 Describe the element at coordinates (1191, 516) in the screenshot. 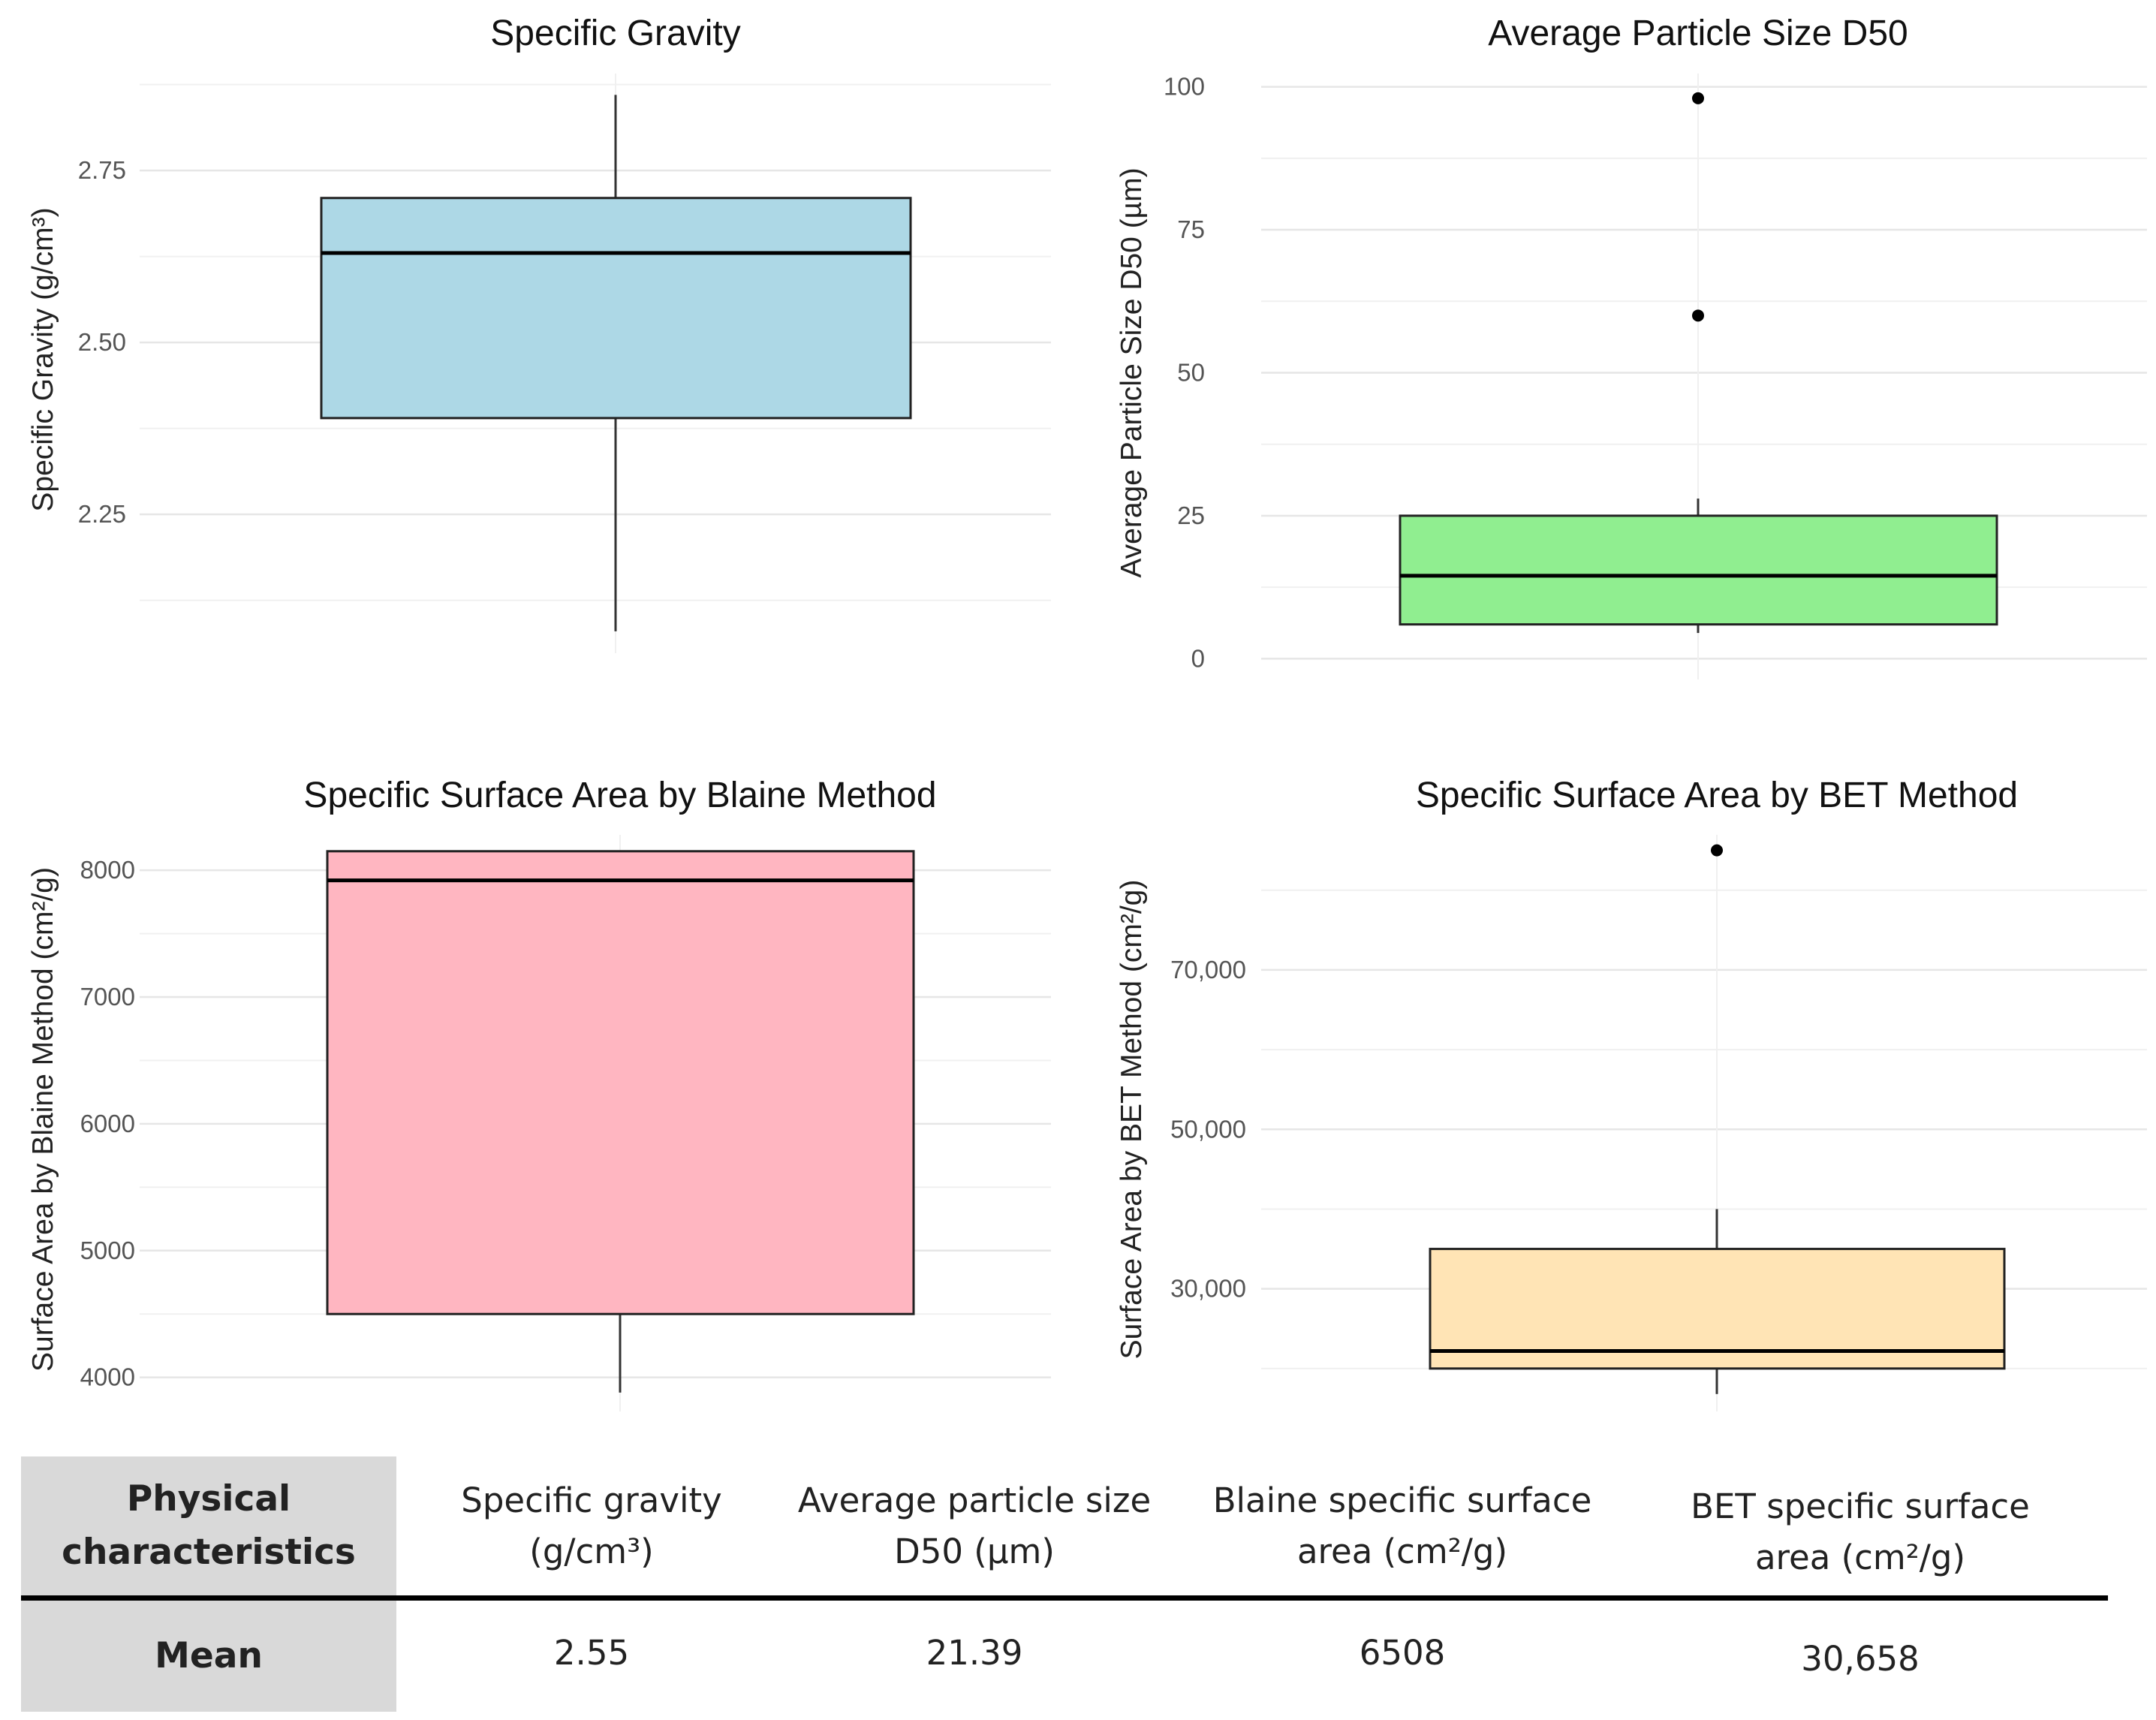

I see `y-tick-label: 25` at that location.